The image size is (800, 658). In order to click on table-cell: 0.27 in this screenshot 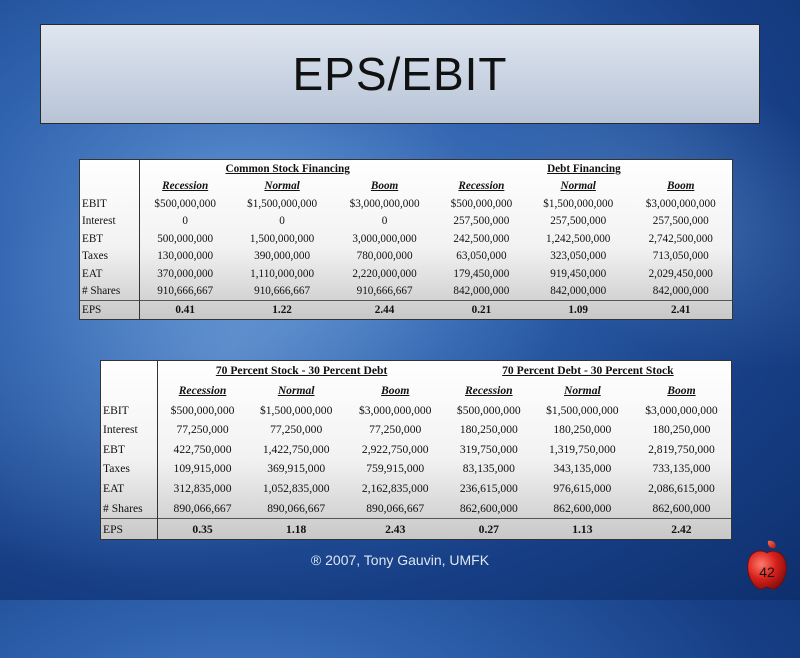, I will do `click(488, 529)`.